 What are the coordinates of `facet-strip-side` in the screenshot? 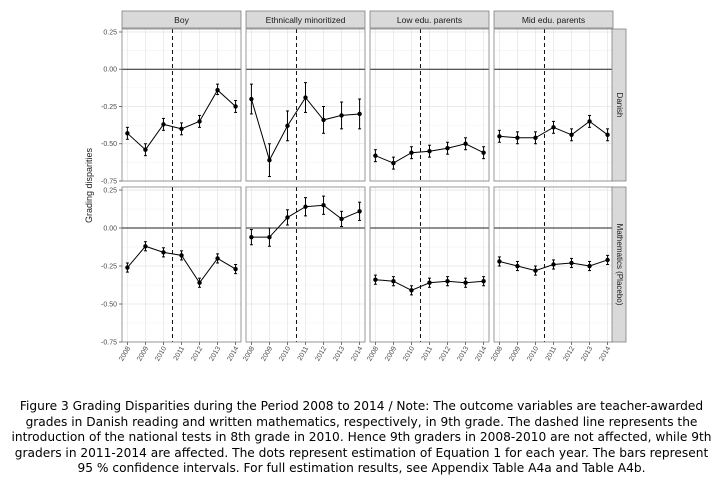 It's located at (619, 105).